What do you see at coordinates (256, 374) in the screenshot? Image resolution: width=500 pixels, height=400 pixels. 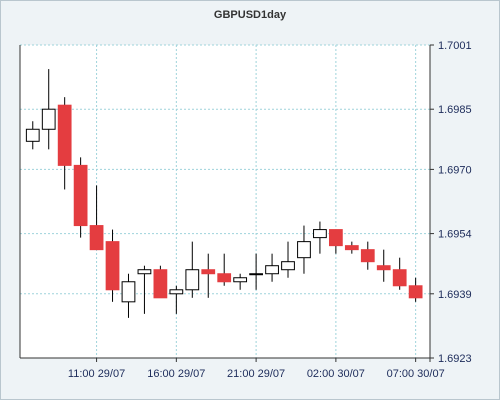 I see `x-tick-label: 21:00 29/07` at bounding box center [256, 374].